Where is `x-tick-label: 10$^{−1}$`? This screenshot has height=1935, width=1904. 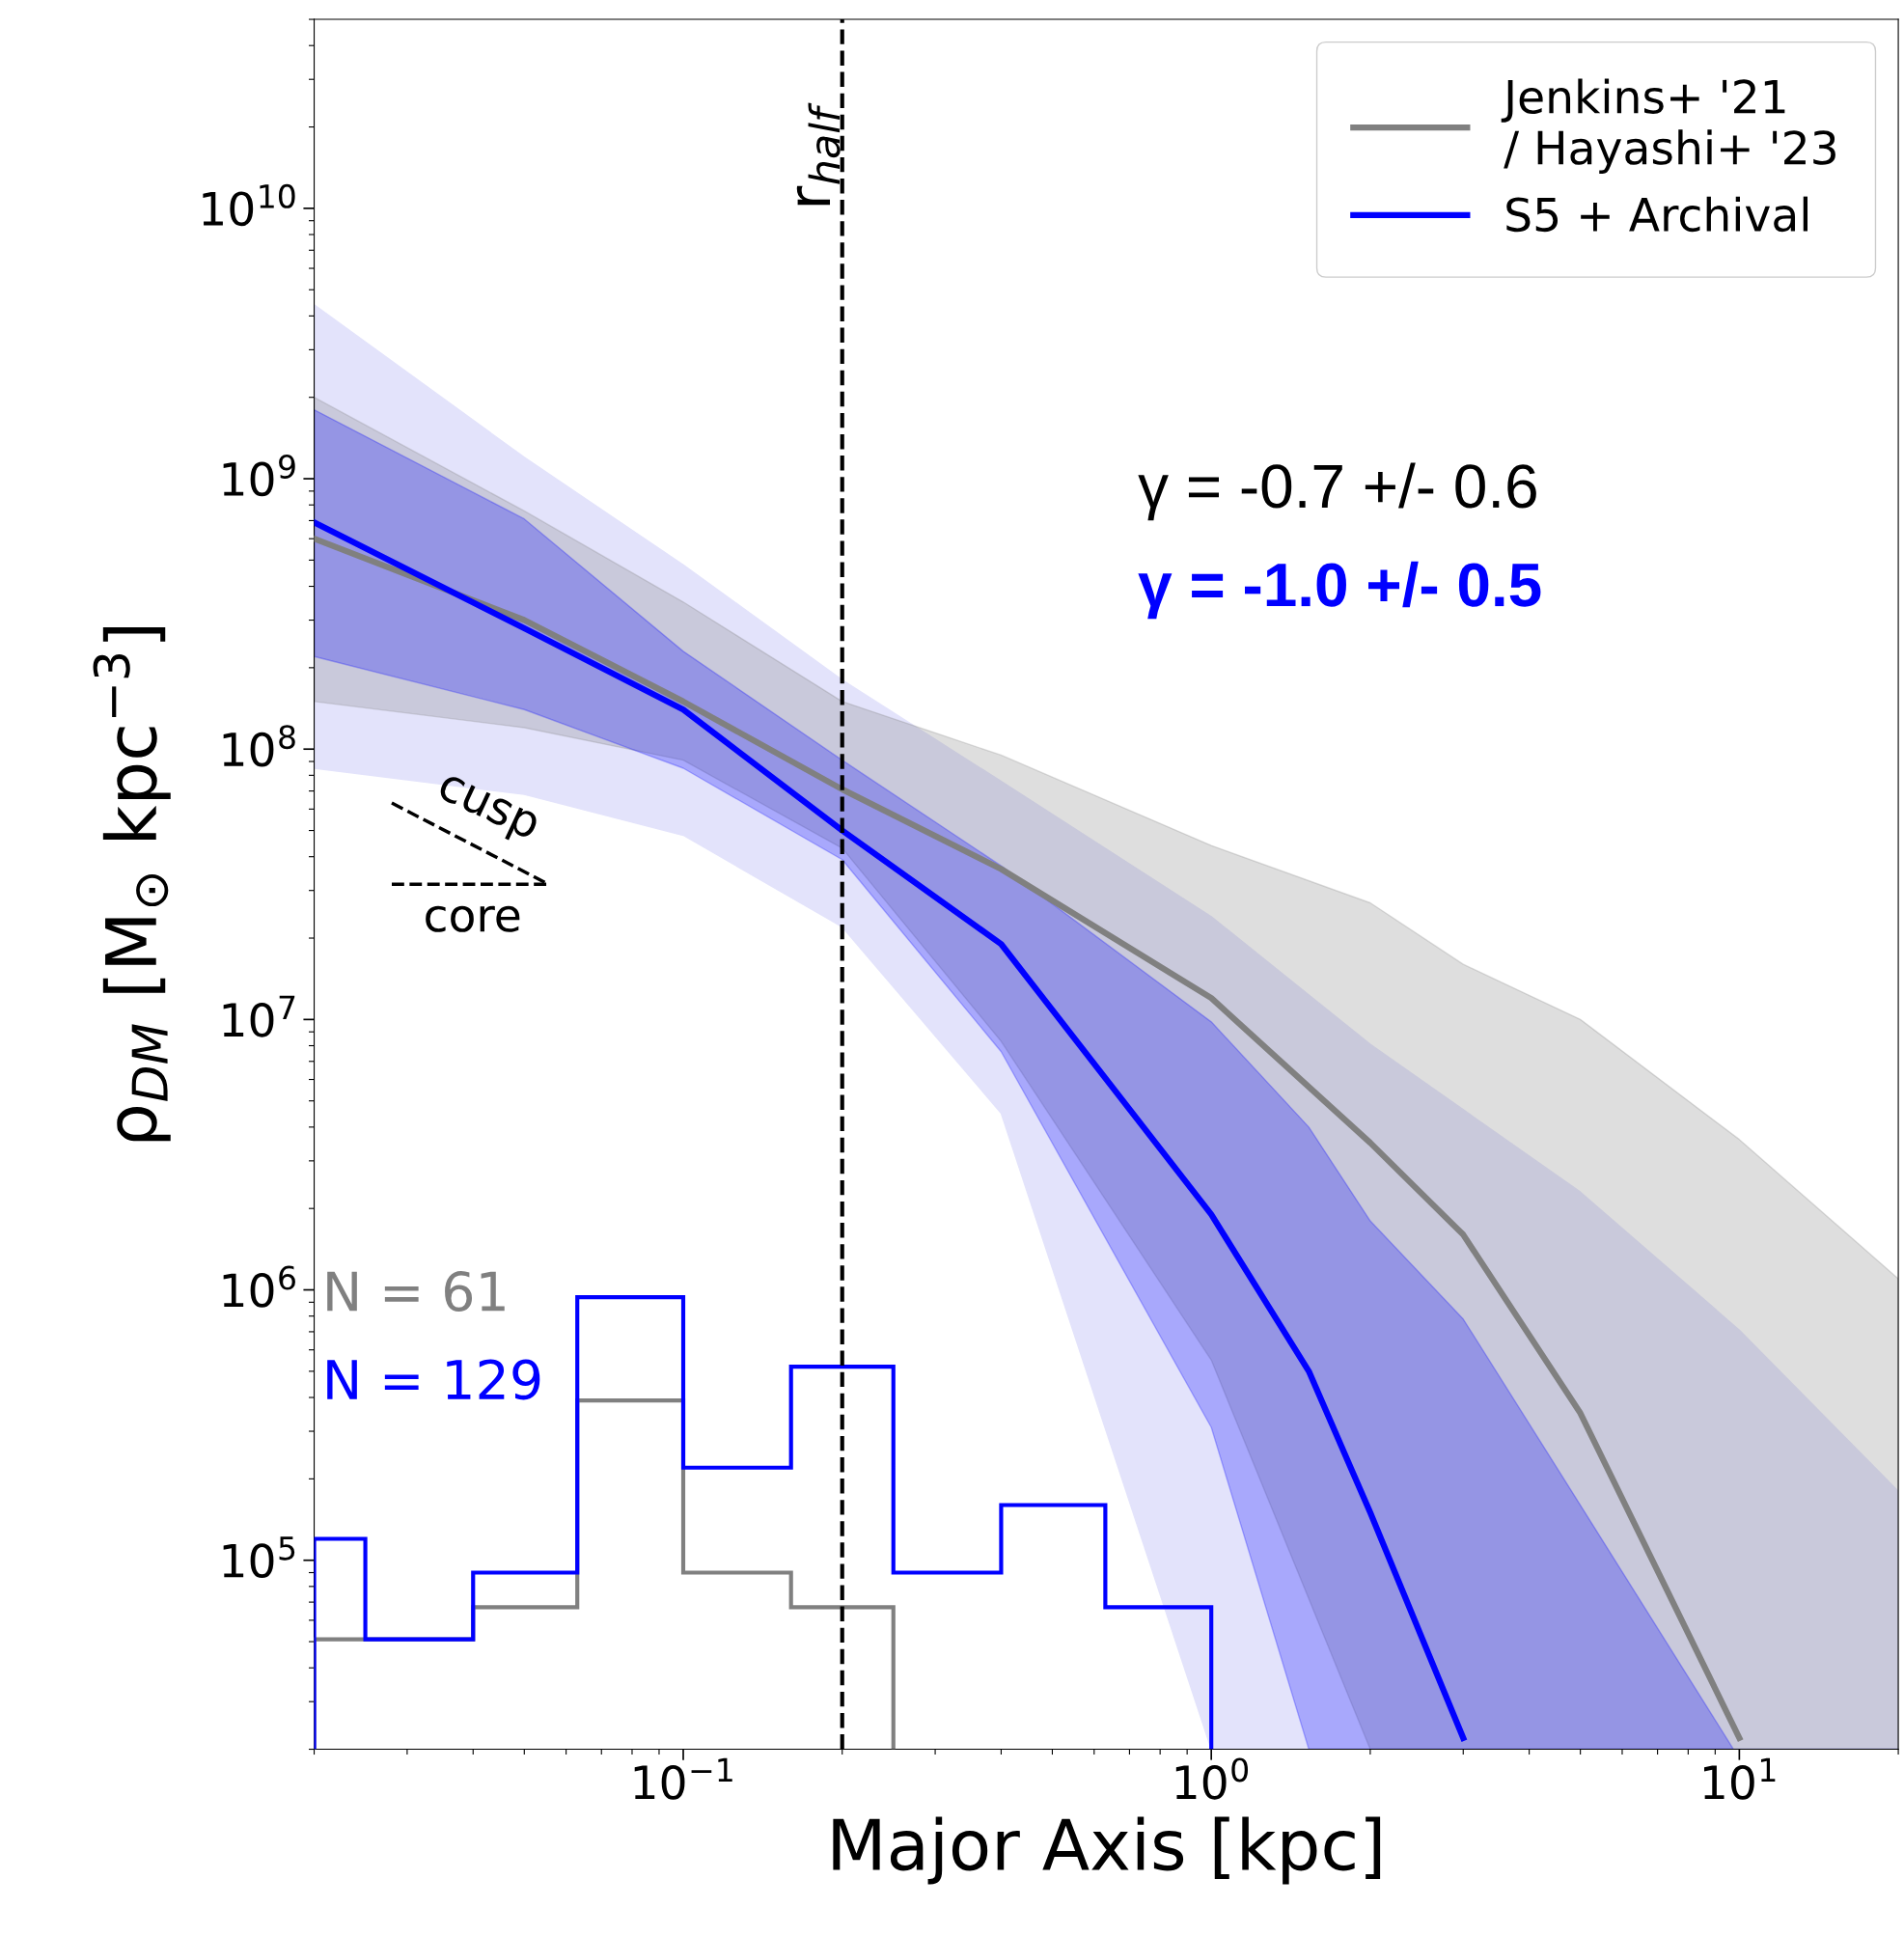 x-tick-label: 10$^{−1}$ is located at coordinates (683, 1778).